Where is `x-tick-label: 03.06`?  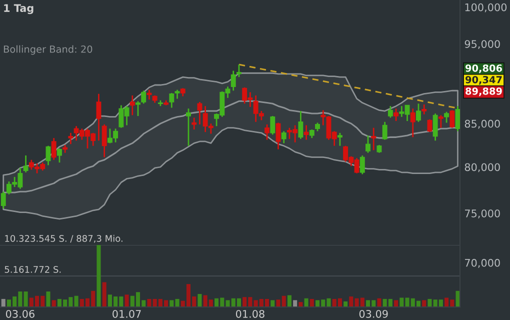 x-tick-label: 03.06 is located at coordinates (20, 314).